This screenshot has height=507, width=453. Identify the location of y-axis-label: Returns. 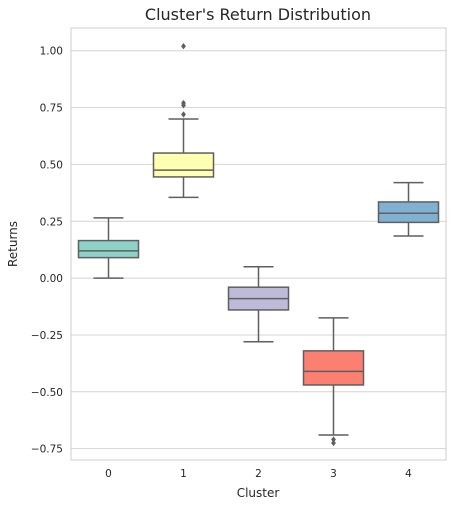
(13, 244).